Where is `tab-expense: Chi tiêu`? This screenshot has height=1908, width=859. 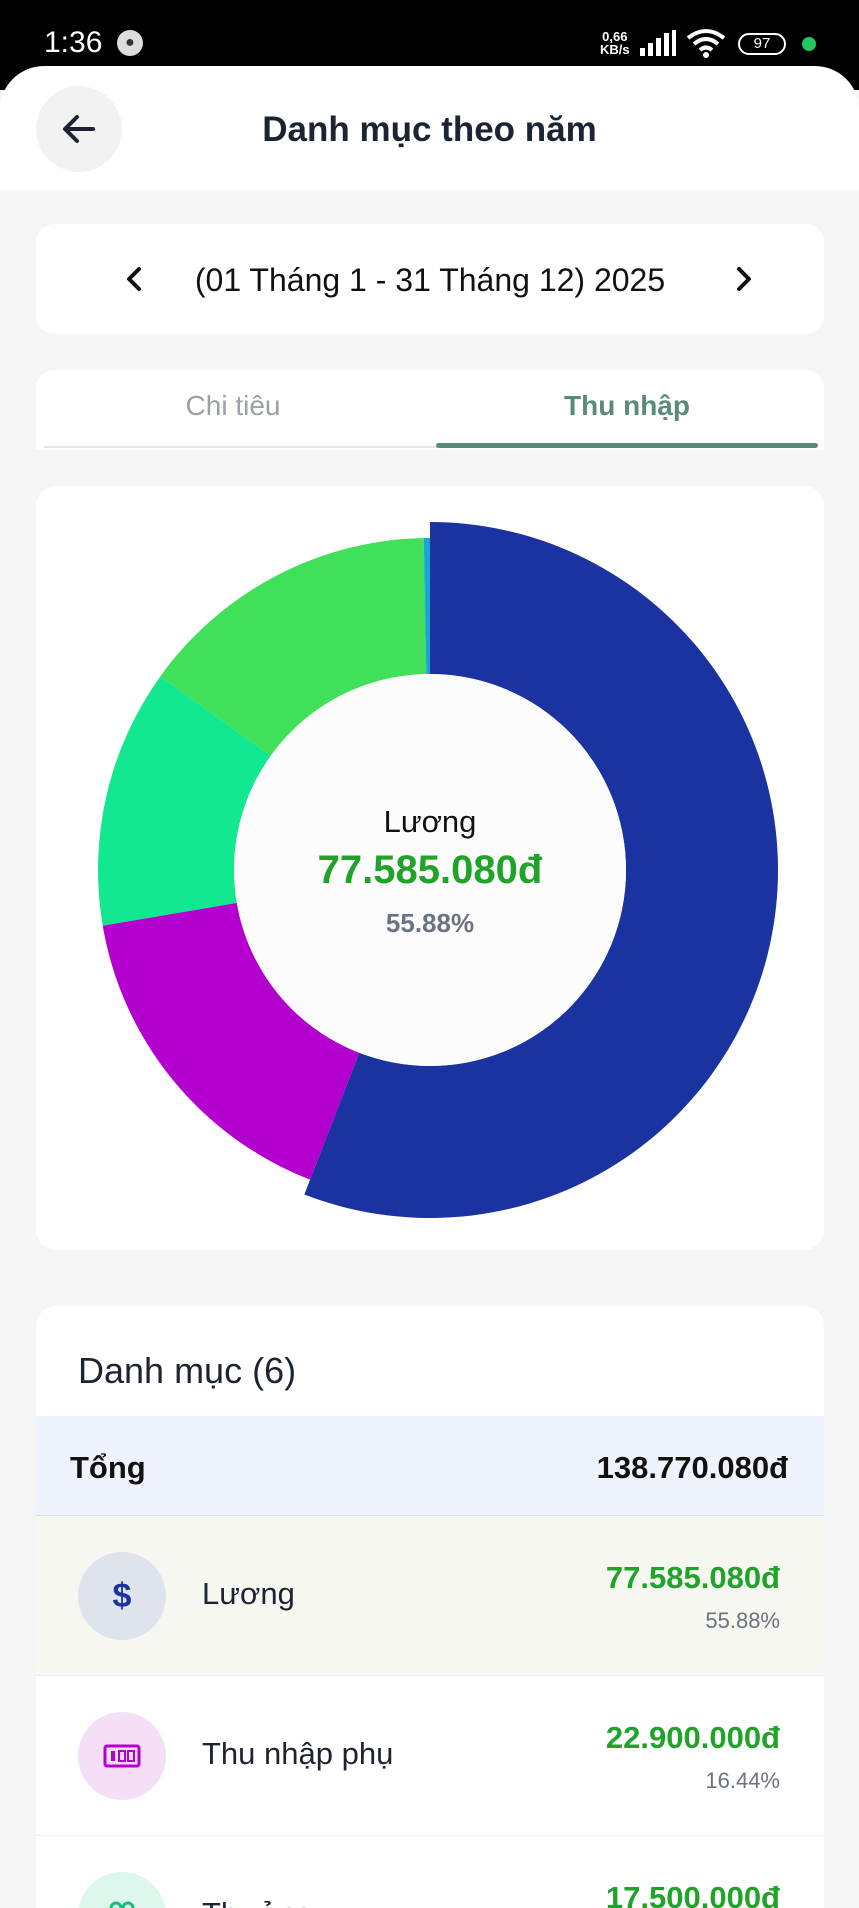 tab-expense: Chi tiêu is located at coordinates (233, 405).